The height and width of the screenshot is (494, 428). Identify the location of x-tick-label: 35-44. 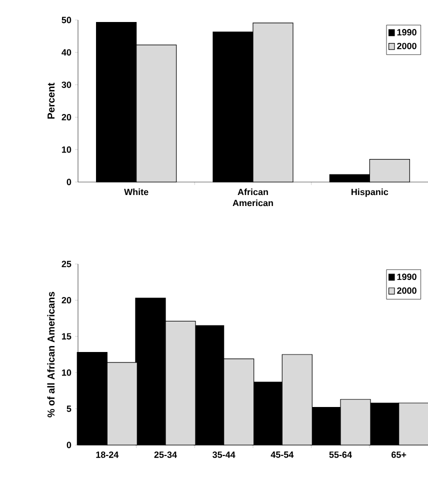
(224, 455).